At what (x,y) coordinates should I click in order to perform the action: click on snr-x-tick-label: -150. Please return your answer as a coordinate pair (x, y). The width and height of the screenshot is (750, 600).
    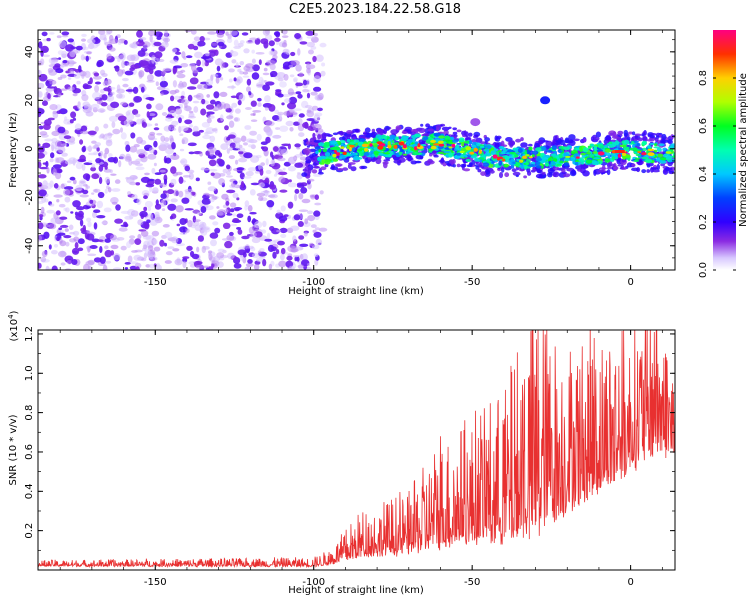
    Looking at the image, I should click on (155, 582).